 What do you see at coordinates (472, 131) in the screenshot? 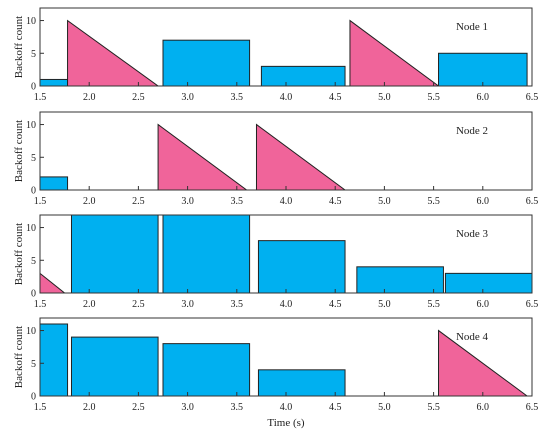
I see `panel-label: Node 2` at bounding box center [472, 131].